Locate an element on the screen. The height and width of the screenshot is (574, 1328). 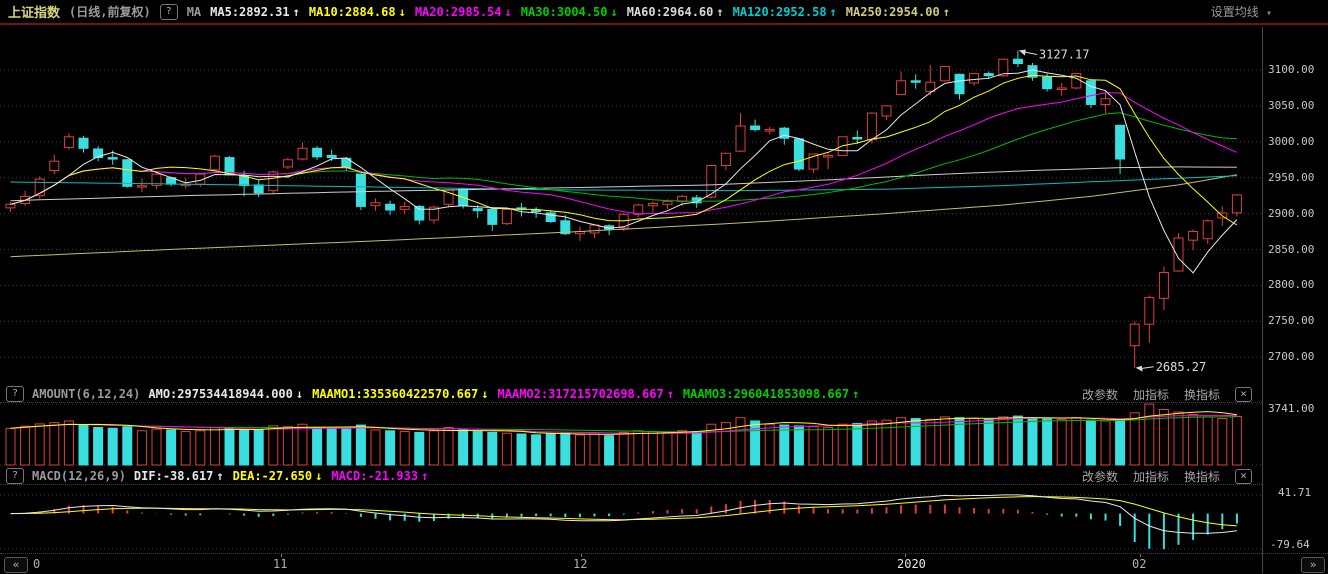
ma-value-text: MA30:3004.50 is located at coordinates (564, 11).